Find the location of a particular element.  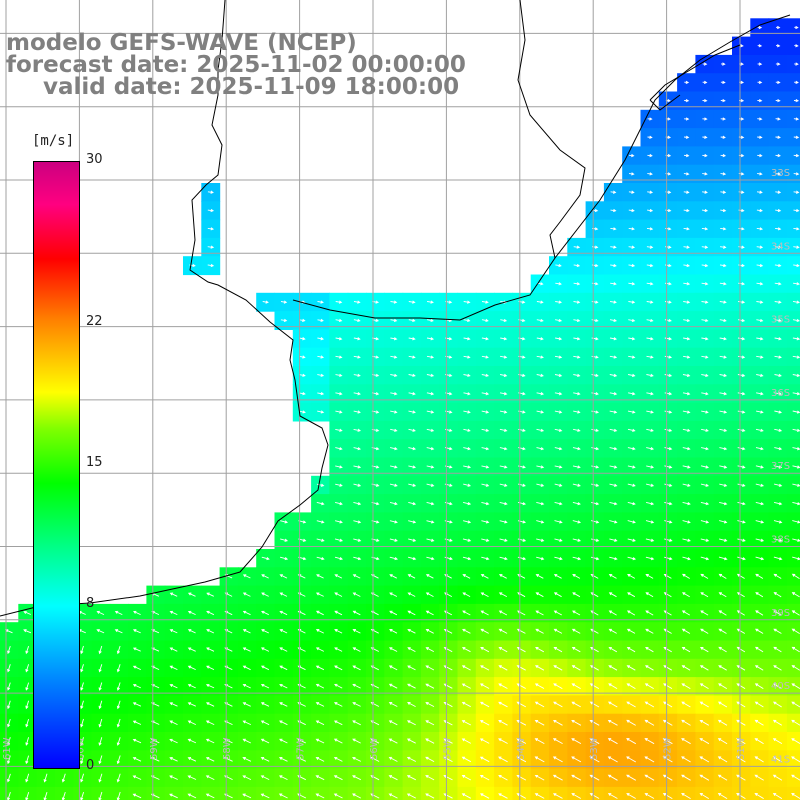

title-forecast-date: forecast date: 2025-11-02 00:00:00 is located at coordinates (236, 65).